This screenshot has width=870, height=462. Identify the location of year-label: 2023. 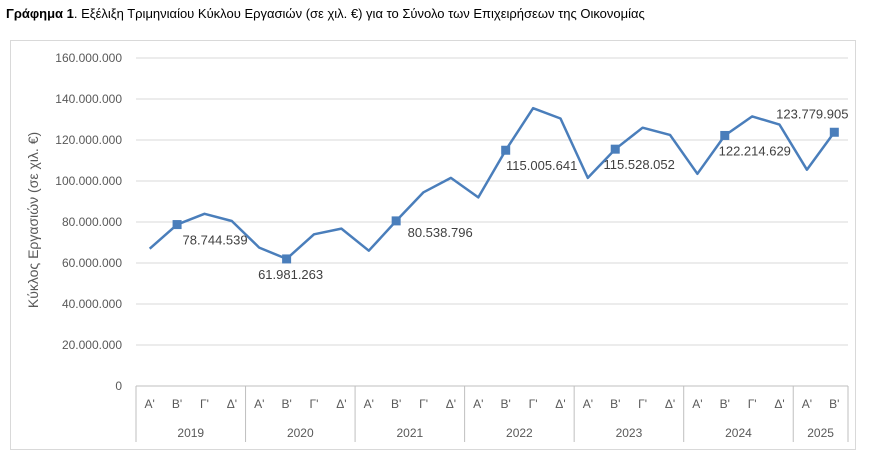
(629, 433).